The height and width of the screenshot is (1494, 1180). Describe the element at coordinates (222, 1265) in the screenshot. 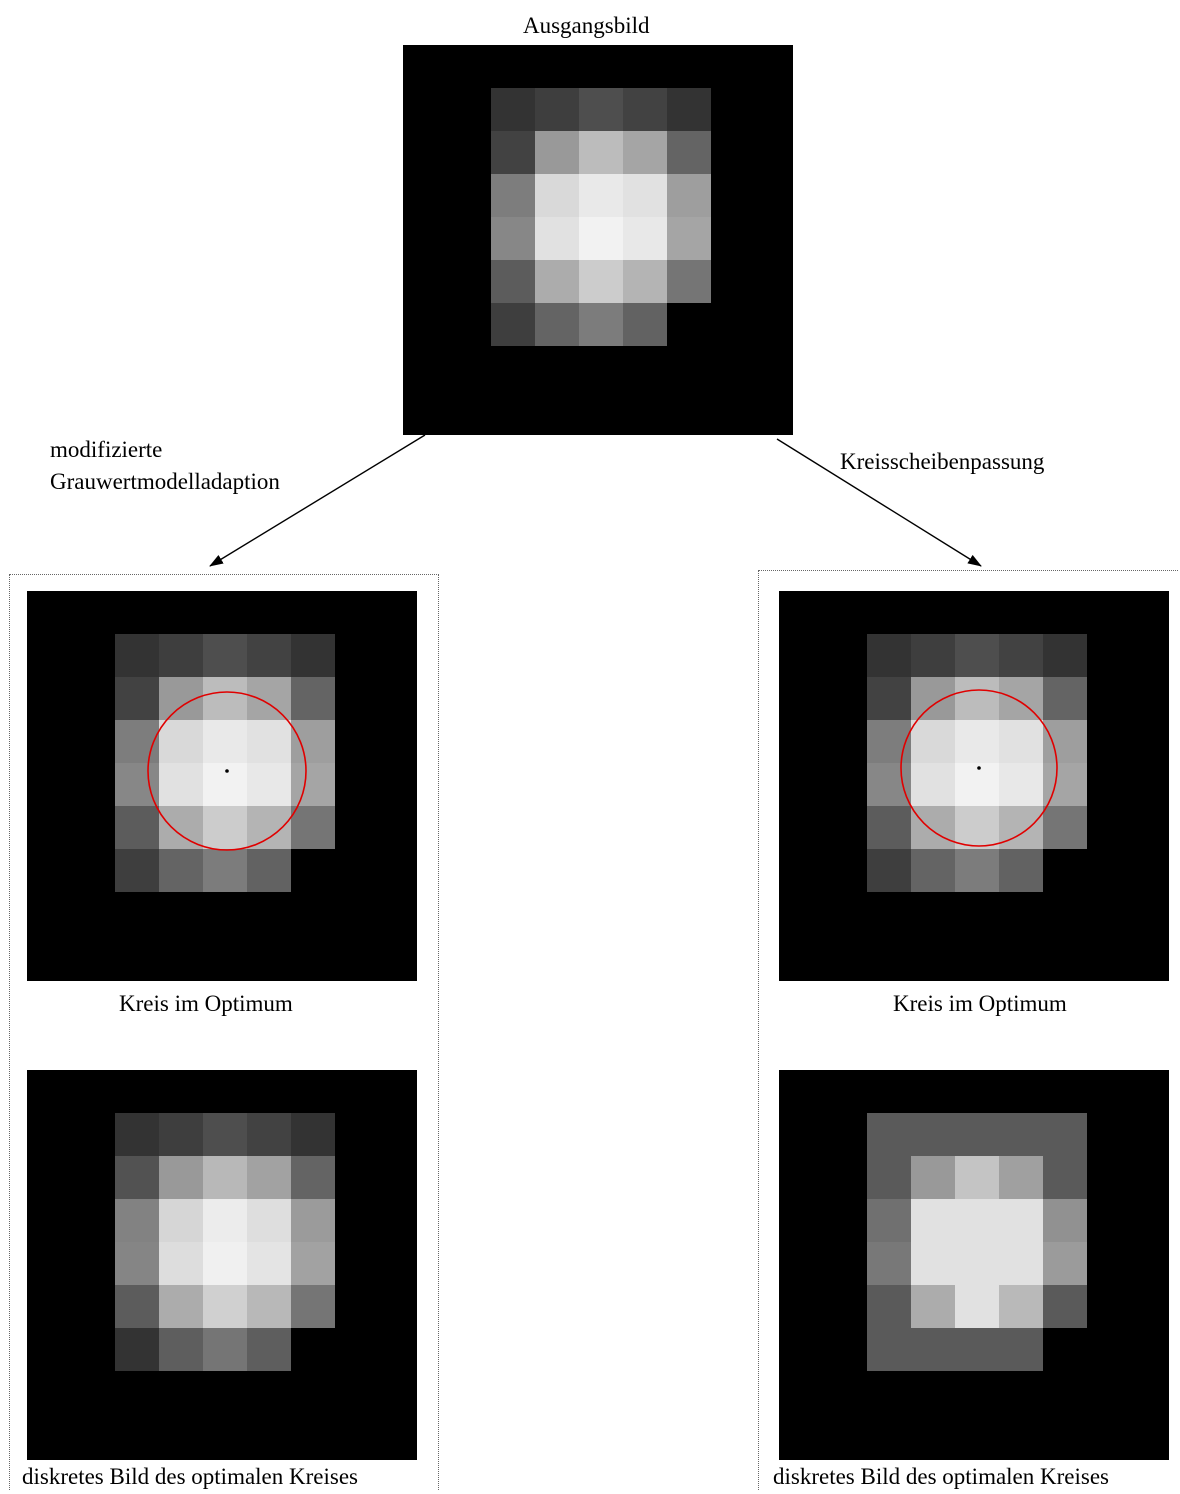

I see `left-discrete-panel` at that location.